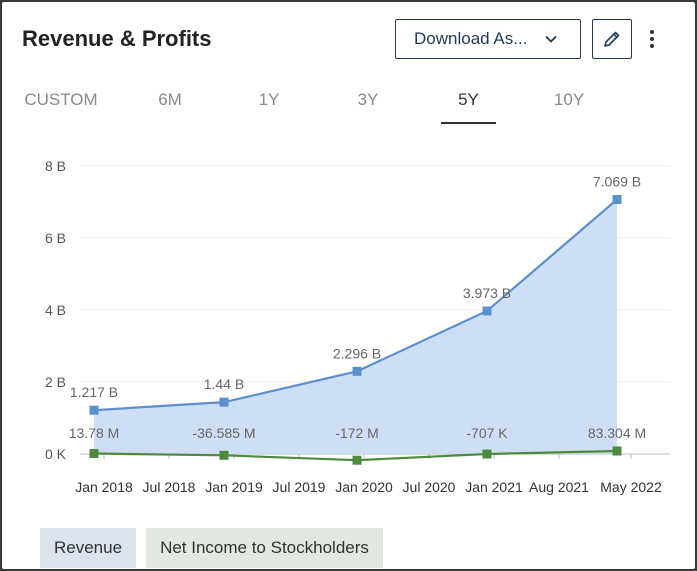 This screenshot has width=697, height=571. Describe the element at coordinates (617, 182) in the screenshot. I see `revenue-data-label: 7.069 B` at that location.